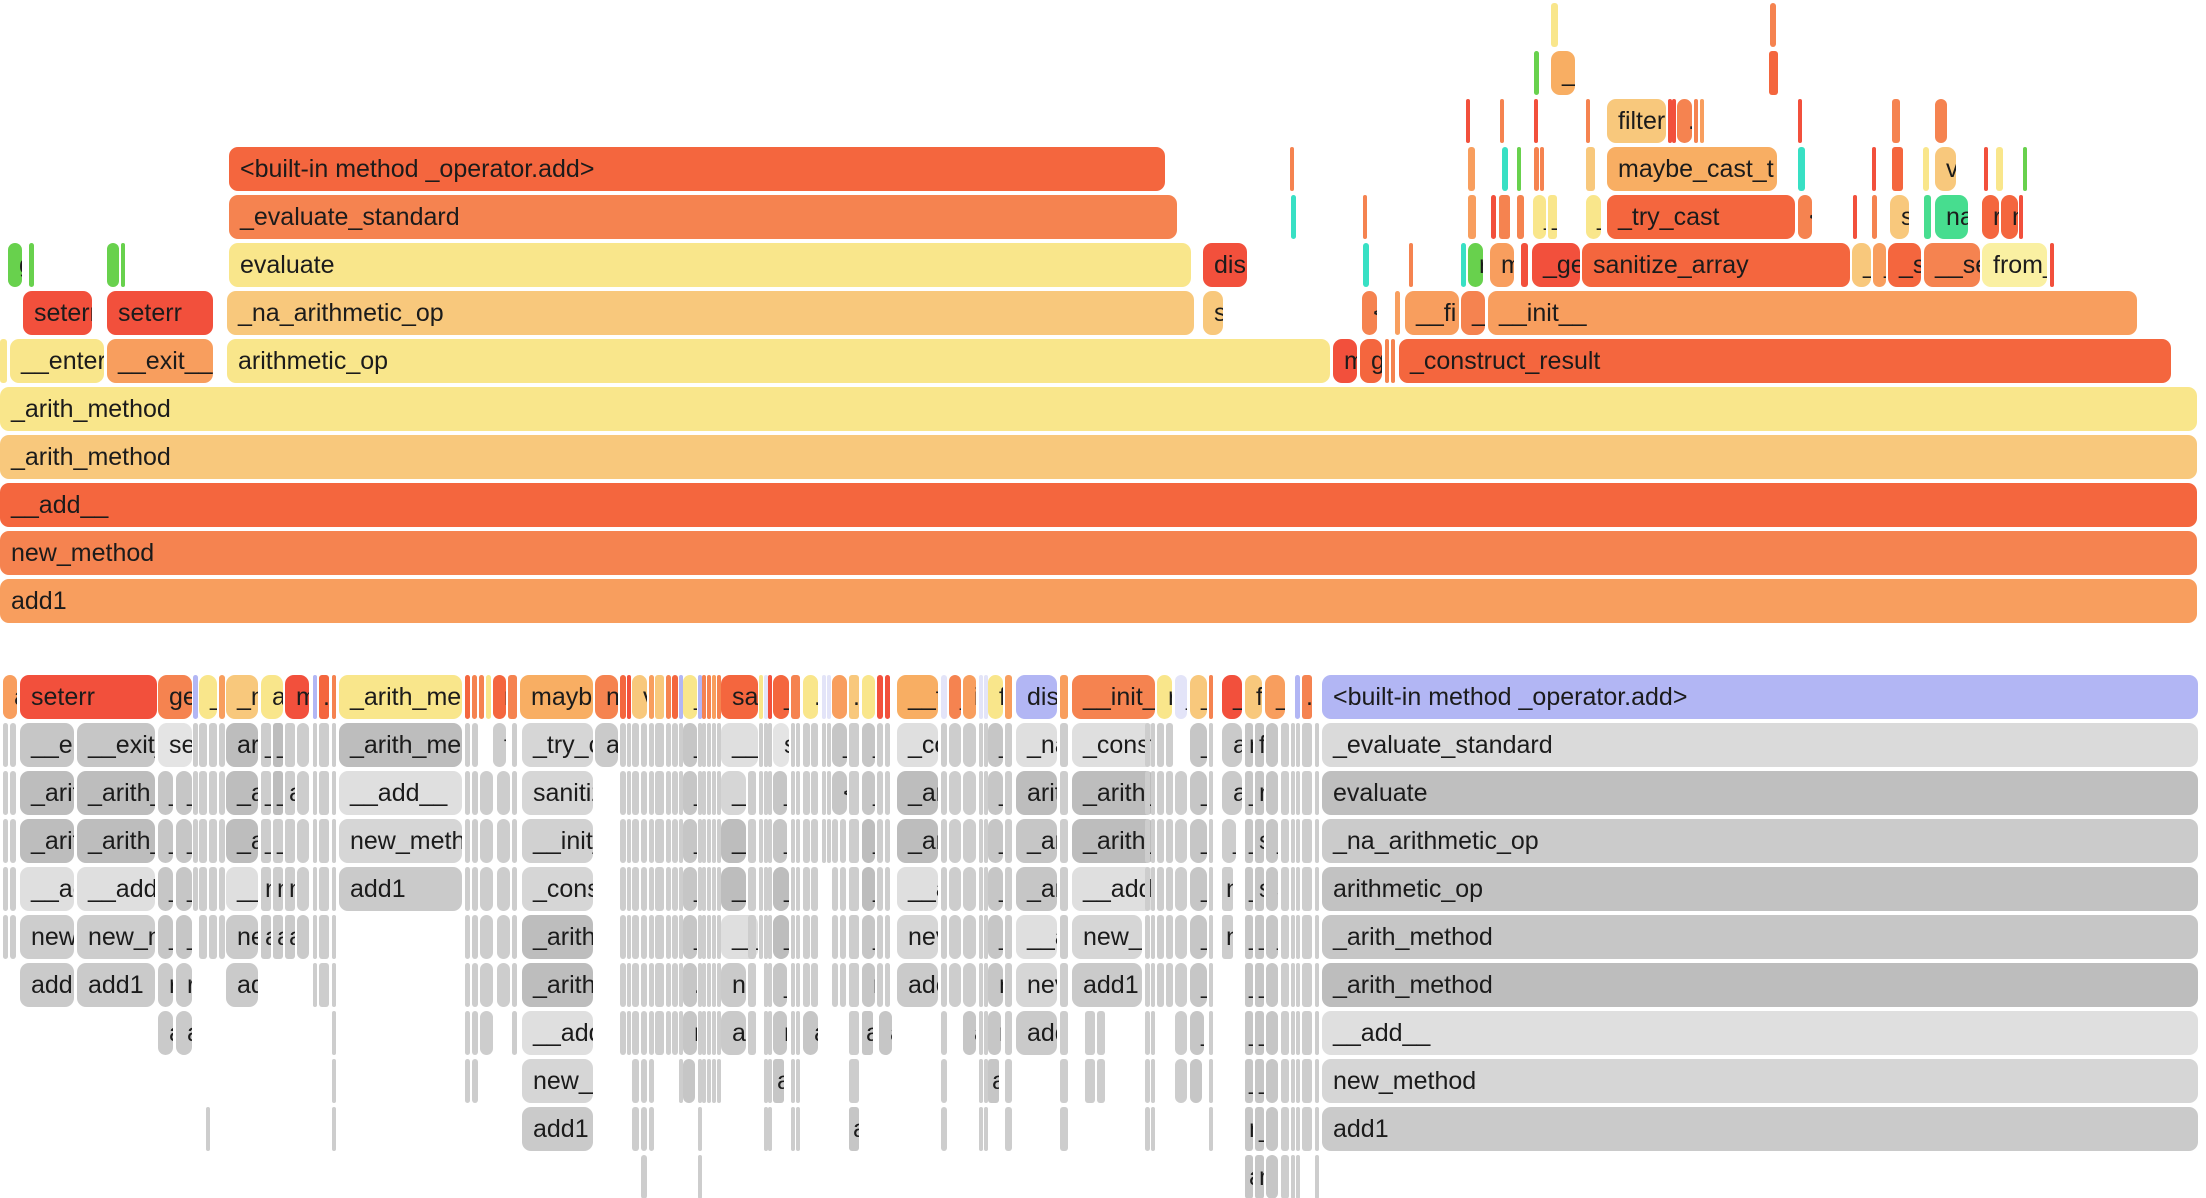 This screenshot has height=1198, width=2206. Describe the element at coordinates (1036, 937) in the screenshot. I see `frame-bar-__a: __a` at that location.